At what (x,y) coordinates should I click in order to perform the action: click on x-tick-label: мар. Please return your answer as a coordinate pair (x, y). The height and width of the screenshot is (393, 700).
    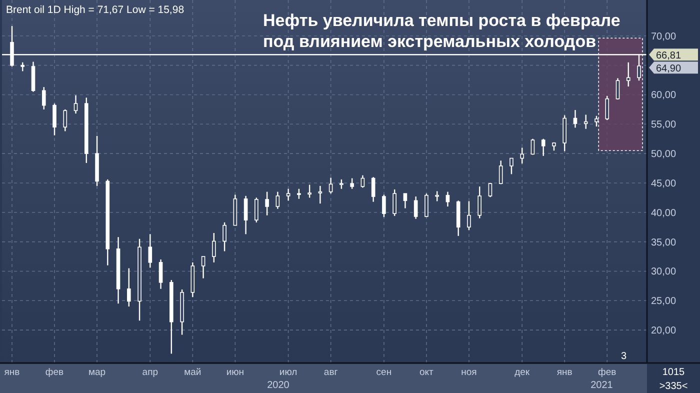
    Looking at the image, I should click on (97, 372).